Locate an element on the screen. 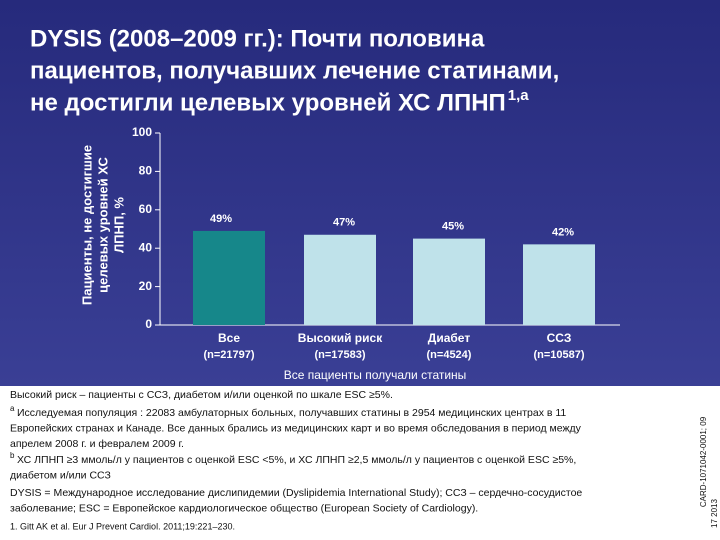 This screenshot has width=720, height=540. y-tick-label: 80 is located at coordinates (146, 171).